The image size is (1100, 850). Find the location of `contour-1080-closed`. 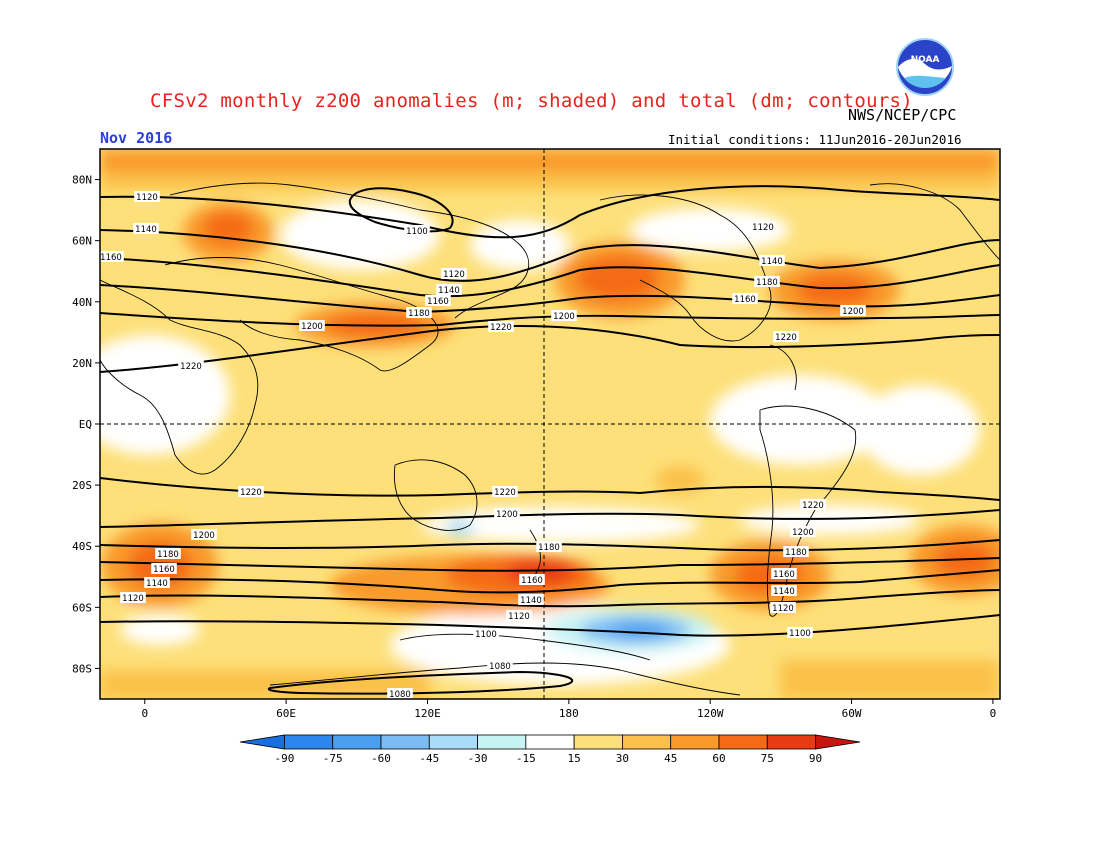

contour-1080-closed is located at coordinates (420, 682).